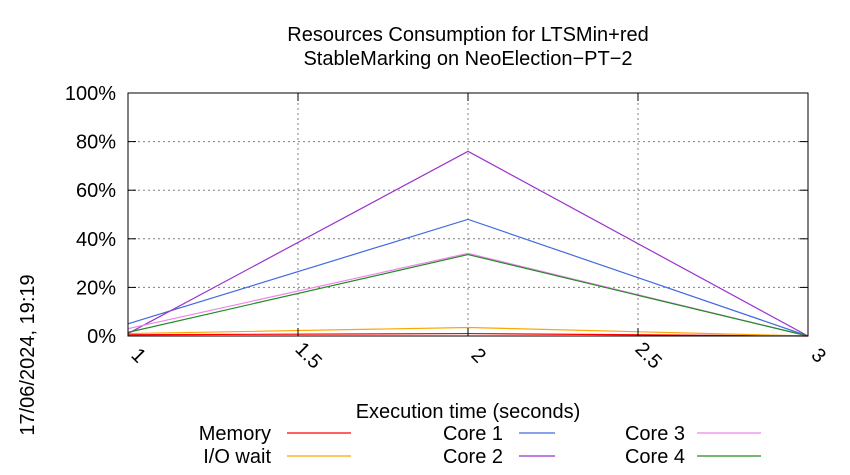 This screenshot has height=475, width=850. I want to click on y-tick-label: 0%, so click(101, 337).